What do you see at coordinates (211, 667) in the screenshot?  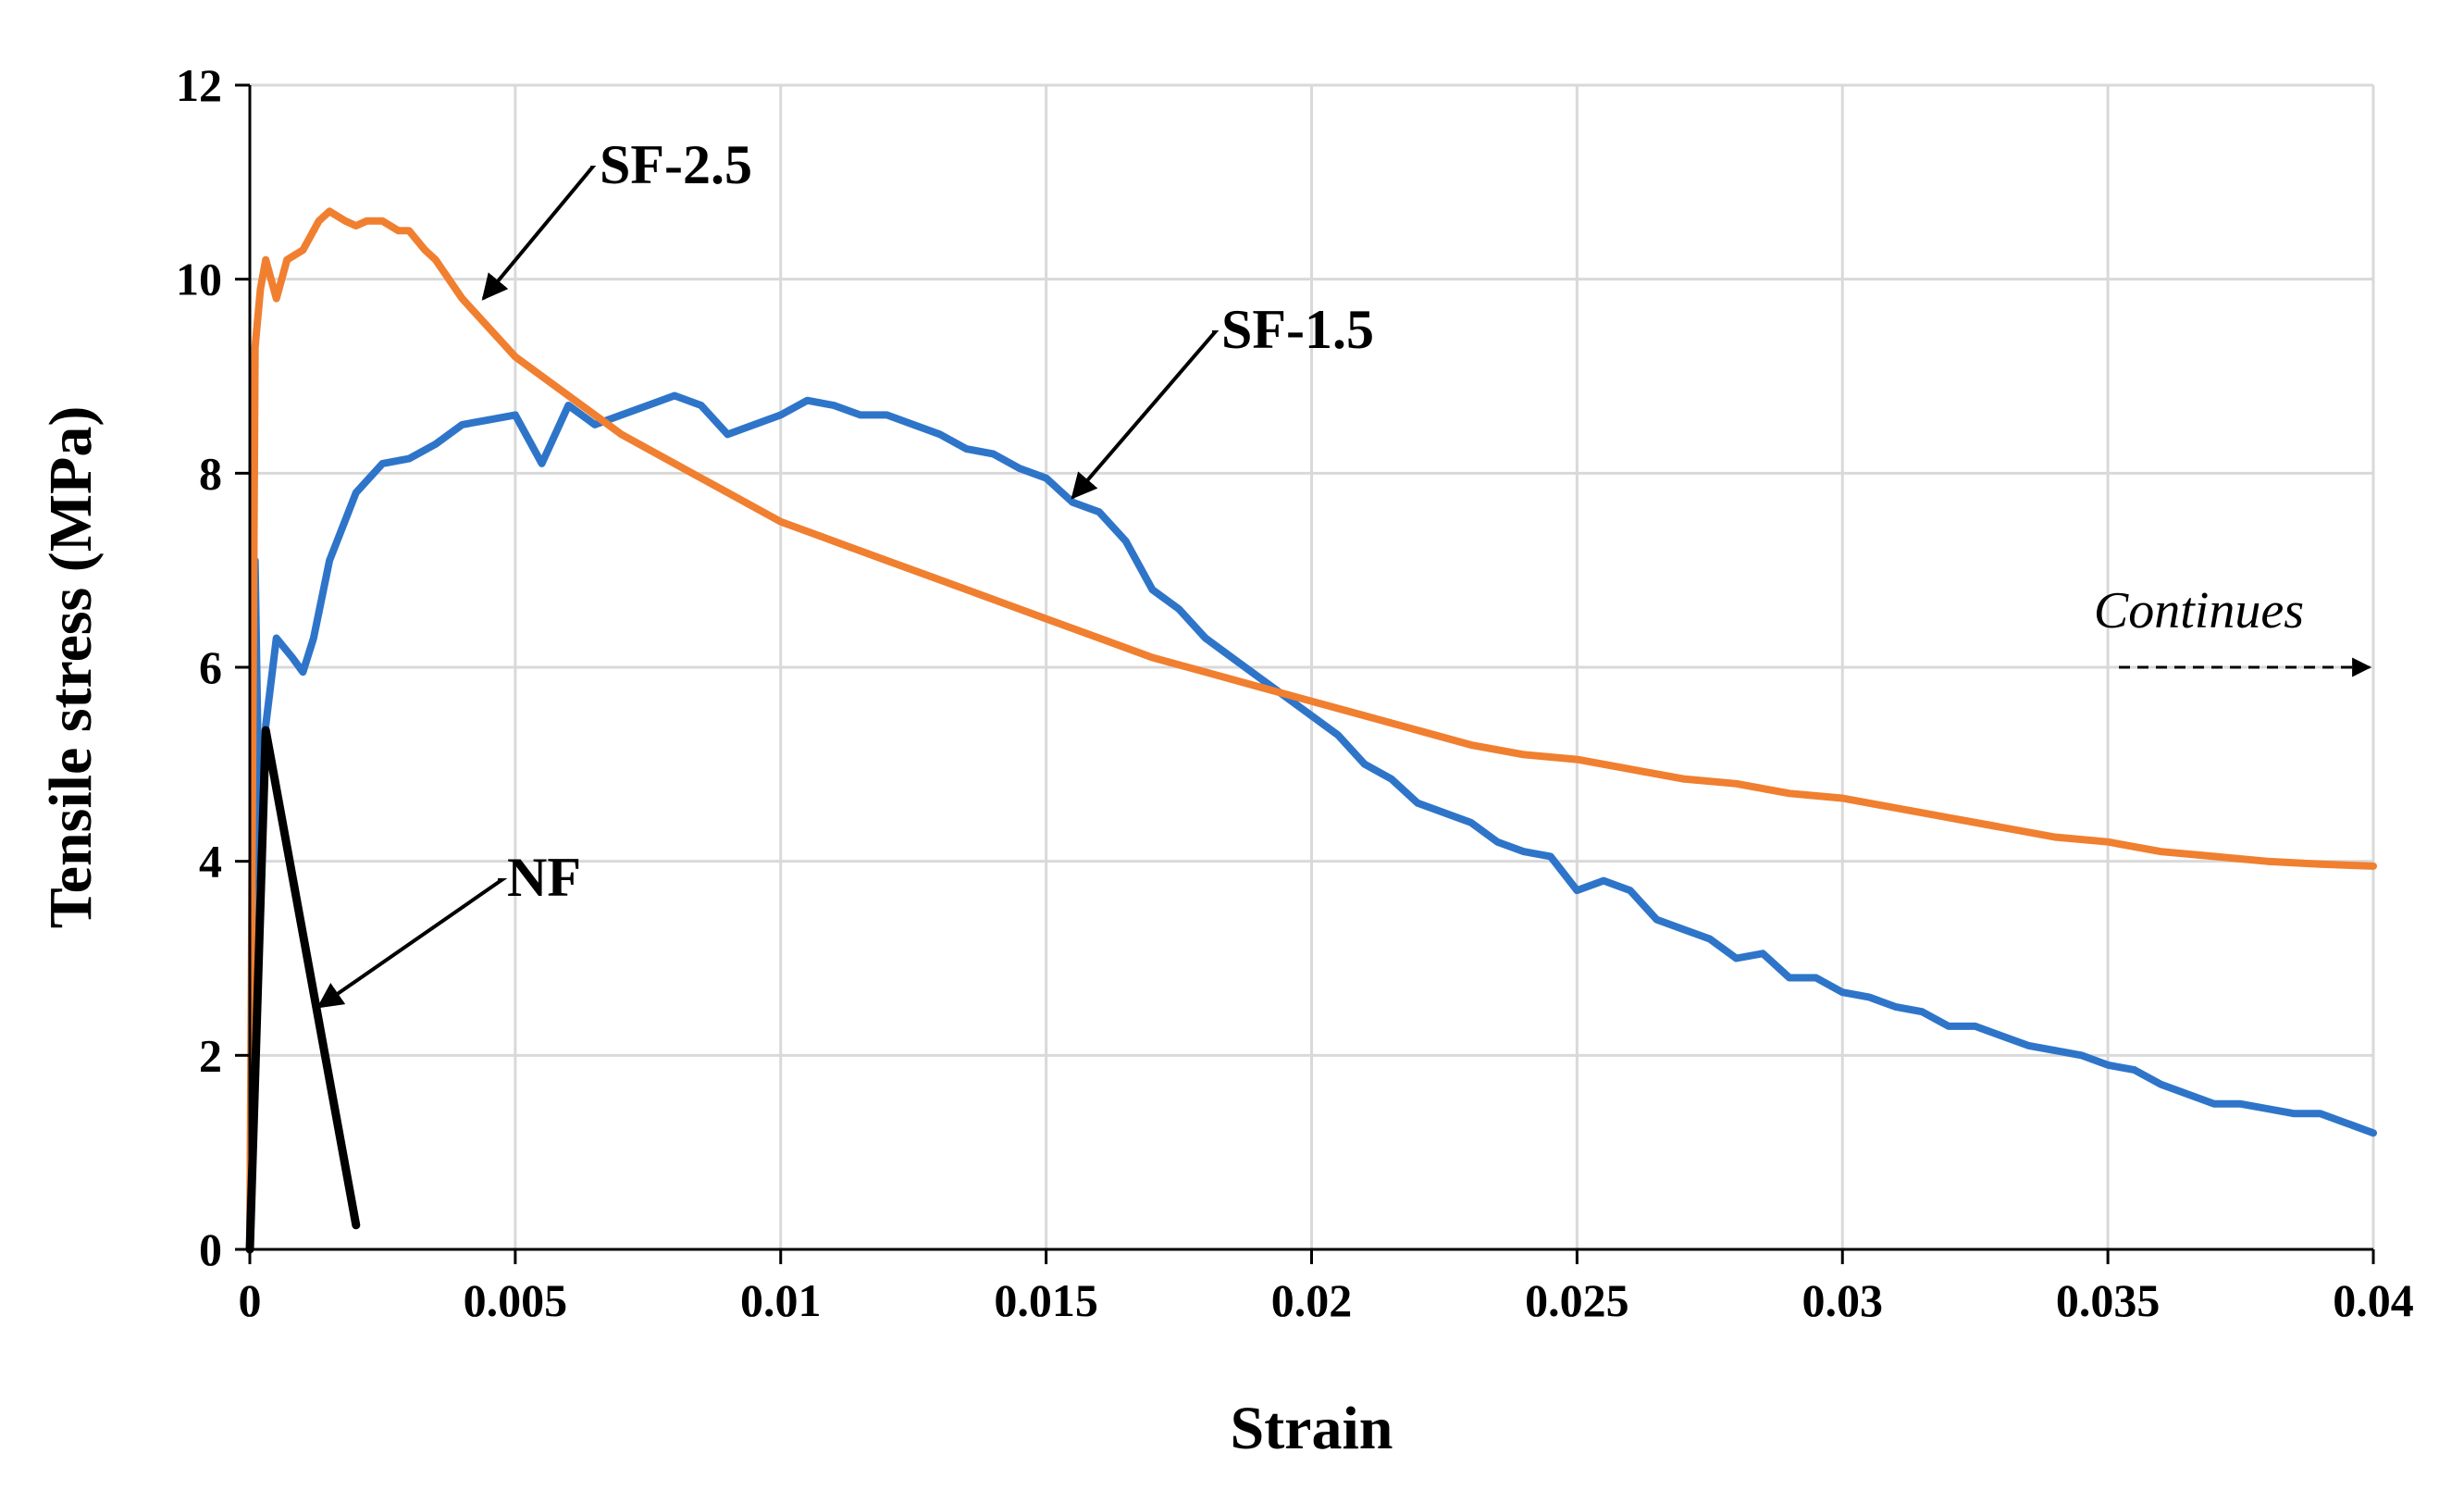 I see `y-tick-label: 6` at bounding box center [211, 667].